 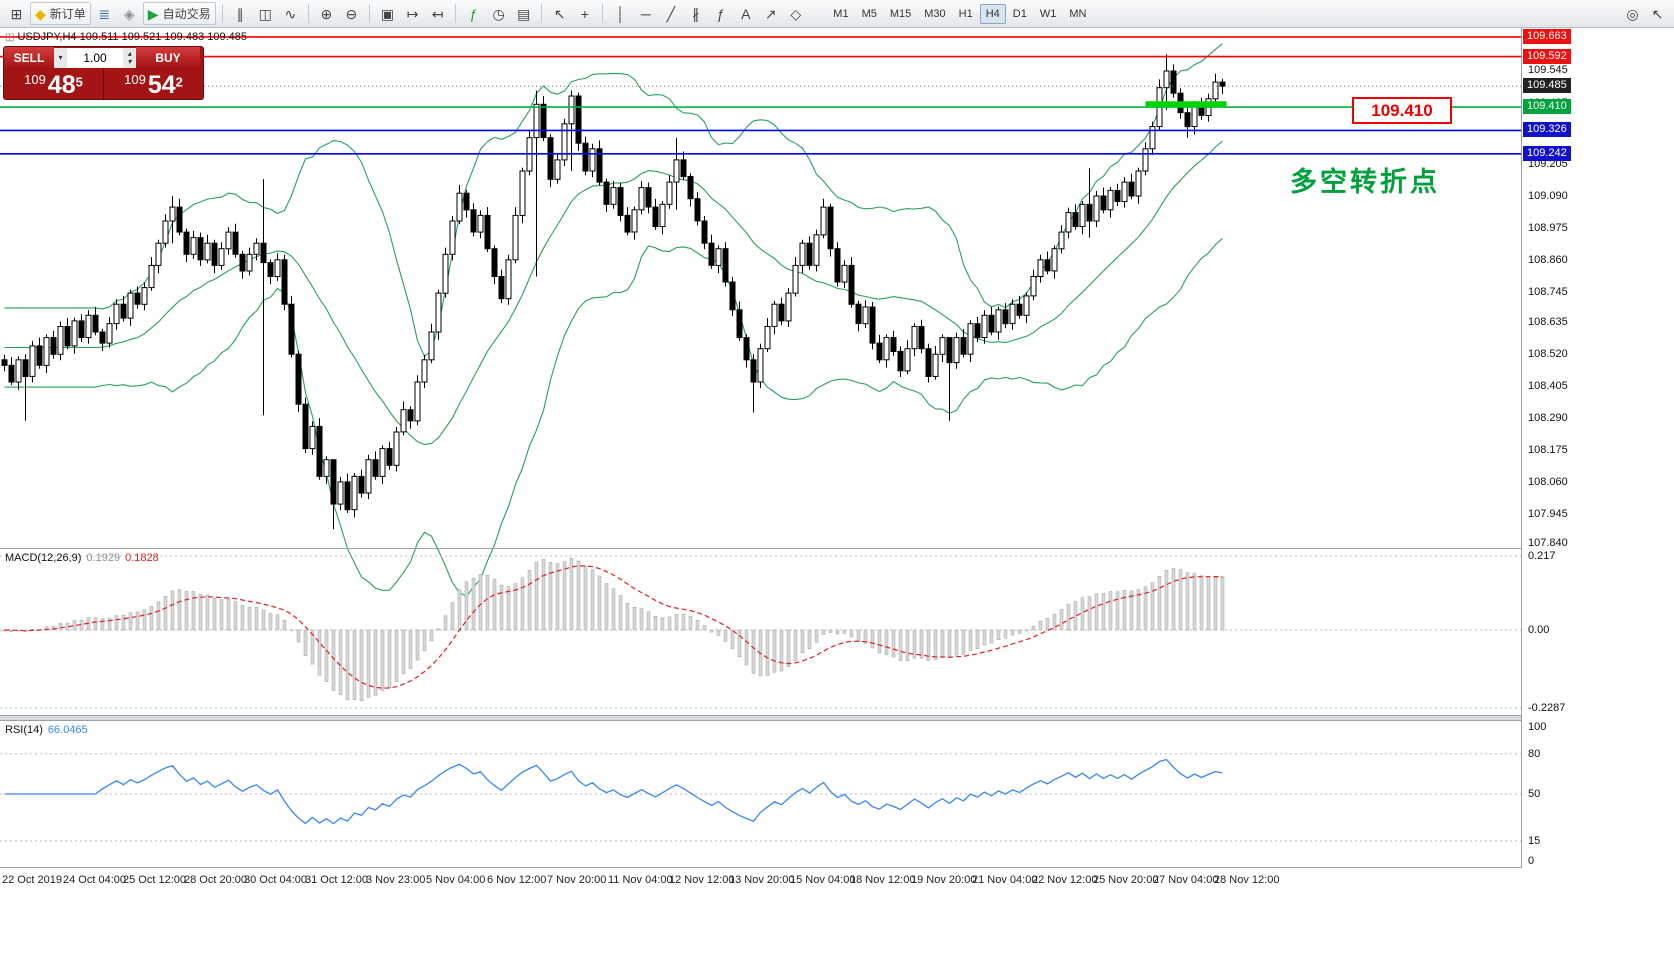 I want to click on price-scale-label: 109.090, so click(x=1548, y=196).